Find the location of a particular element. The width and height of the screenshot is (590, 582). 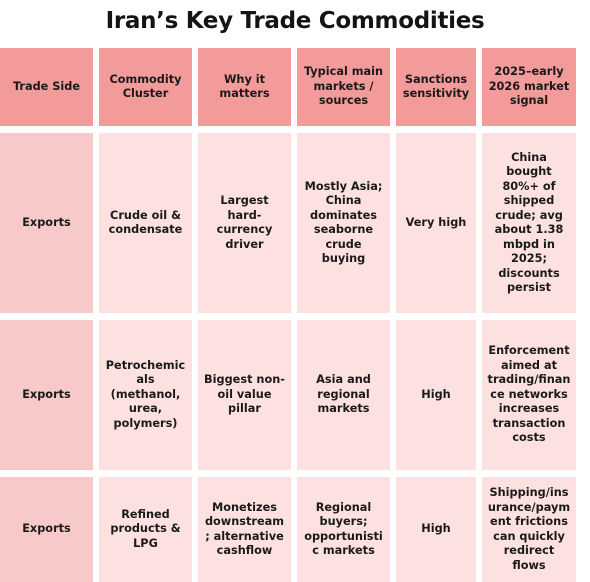

row1-why-it-matters: Largest hard-currency driver is located at coordinates (244, 223).